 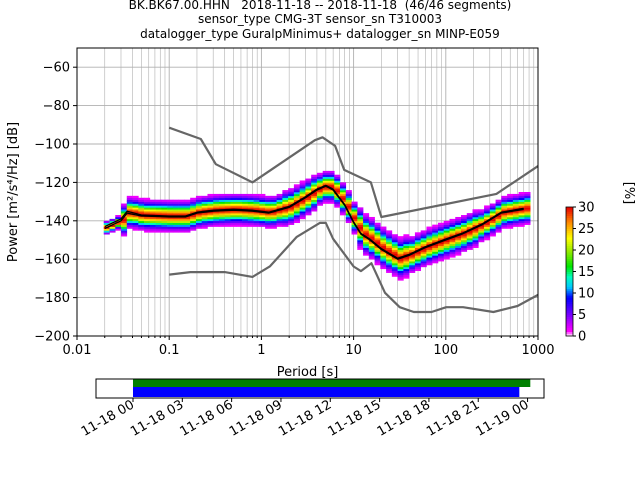 What do you see at coordinates (326, 392) in the screenshot?
I see `psd-segments-bar` at bounding box center [326, 392].